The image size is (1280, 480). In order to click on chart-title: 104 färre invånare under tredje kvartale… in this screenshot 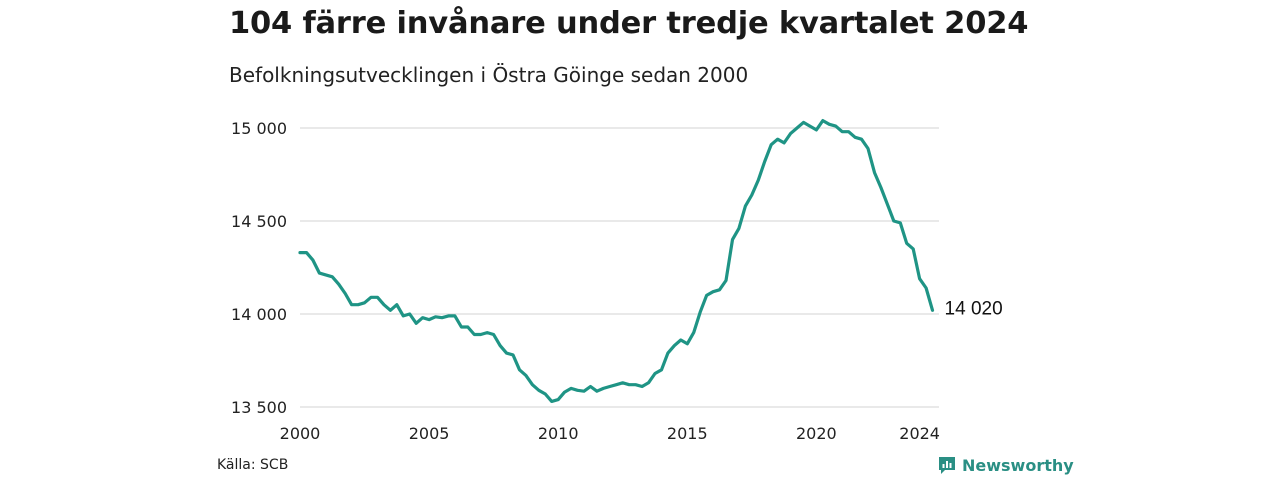, I will do `click(629, 23)`.